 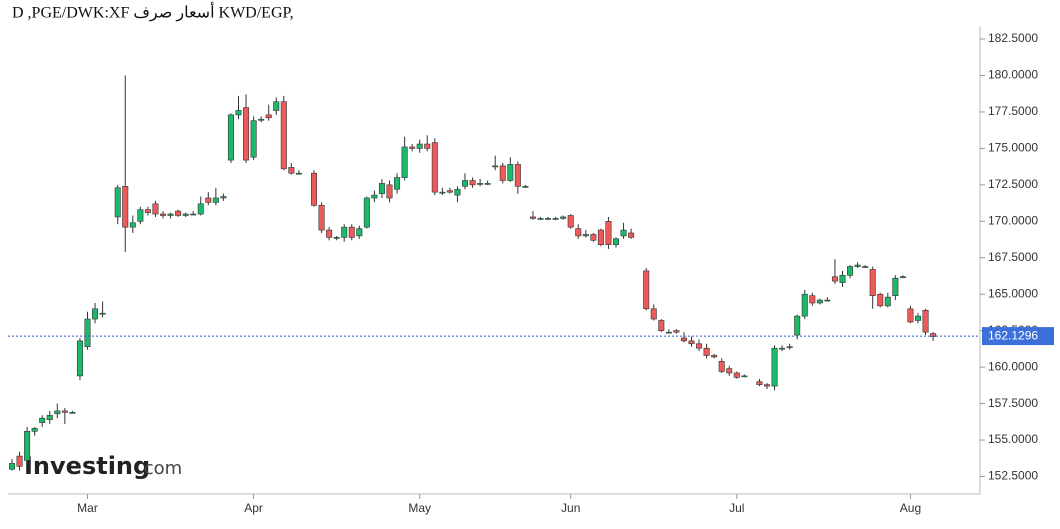 What do you see at coordinates (1013, 476) in the screenshot?
I see `y-tick-label: 152.5000` at bounding box center [1013, 476].